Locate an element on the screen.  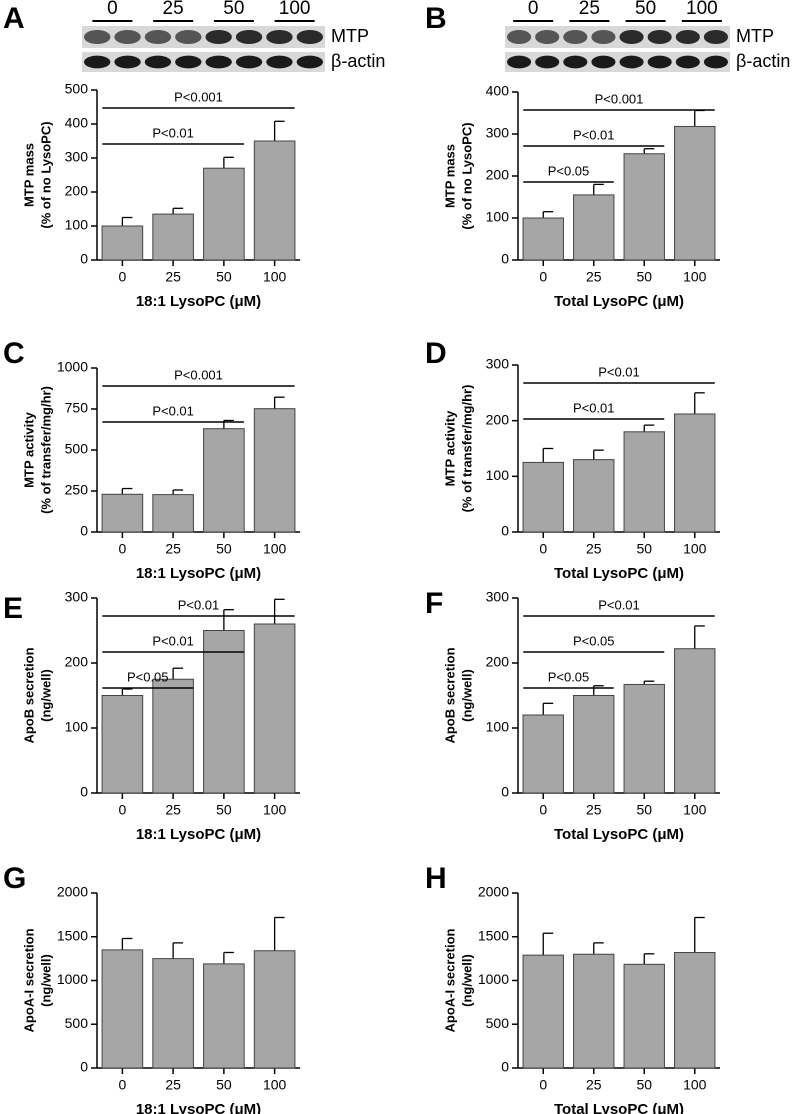
y-axis-label: (% of no LysoPC) is located at coordinates (45, 174).